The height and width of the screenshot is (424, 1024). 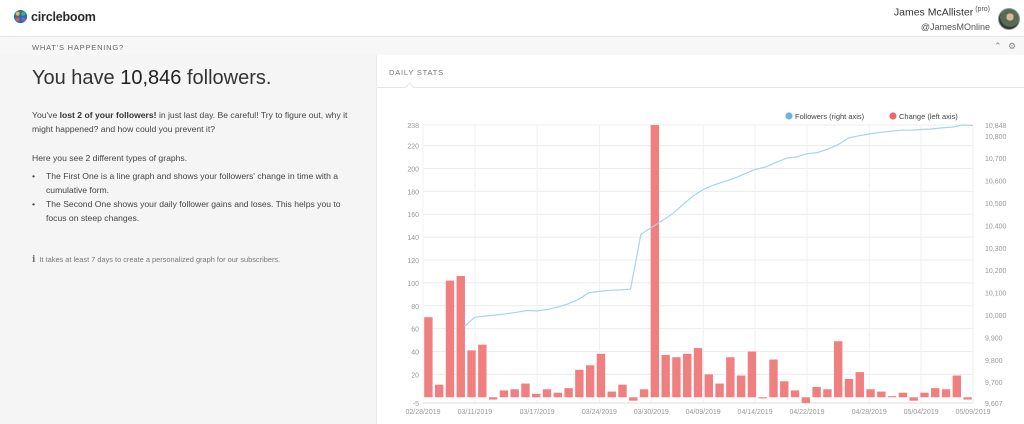 I want to click on logo-icon, so click(x=20, y=16).